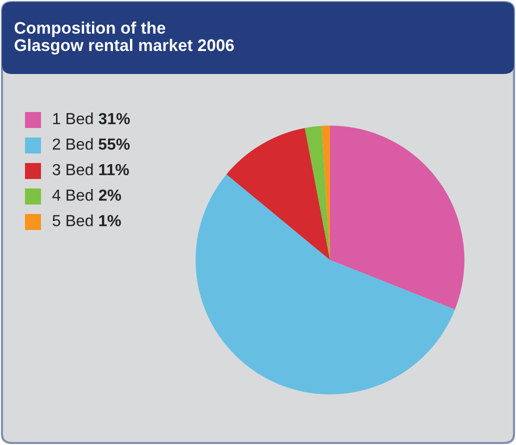 The width and height of the screenshot is (516, 445). What do you see at coordinates (73, 118) in the screenshot?
I see `legend-label: 1 Bed` at bounding box center [73, 118].